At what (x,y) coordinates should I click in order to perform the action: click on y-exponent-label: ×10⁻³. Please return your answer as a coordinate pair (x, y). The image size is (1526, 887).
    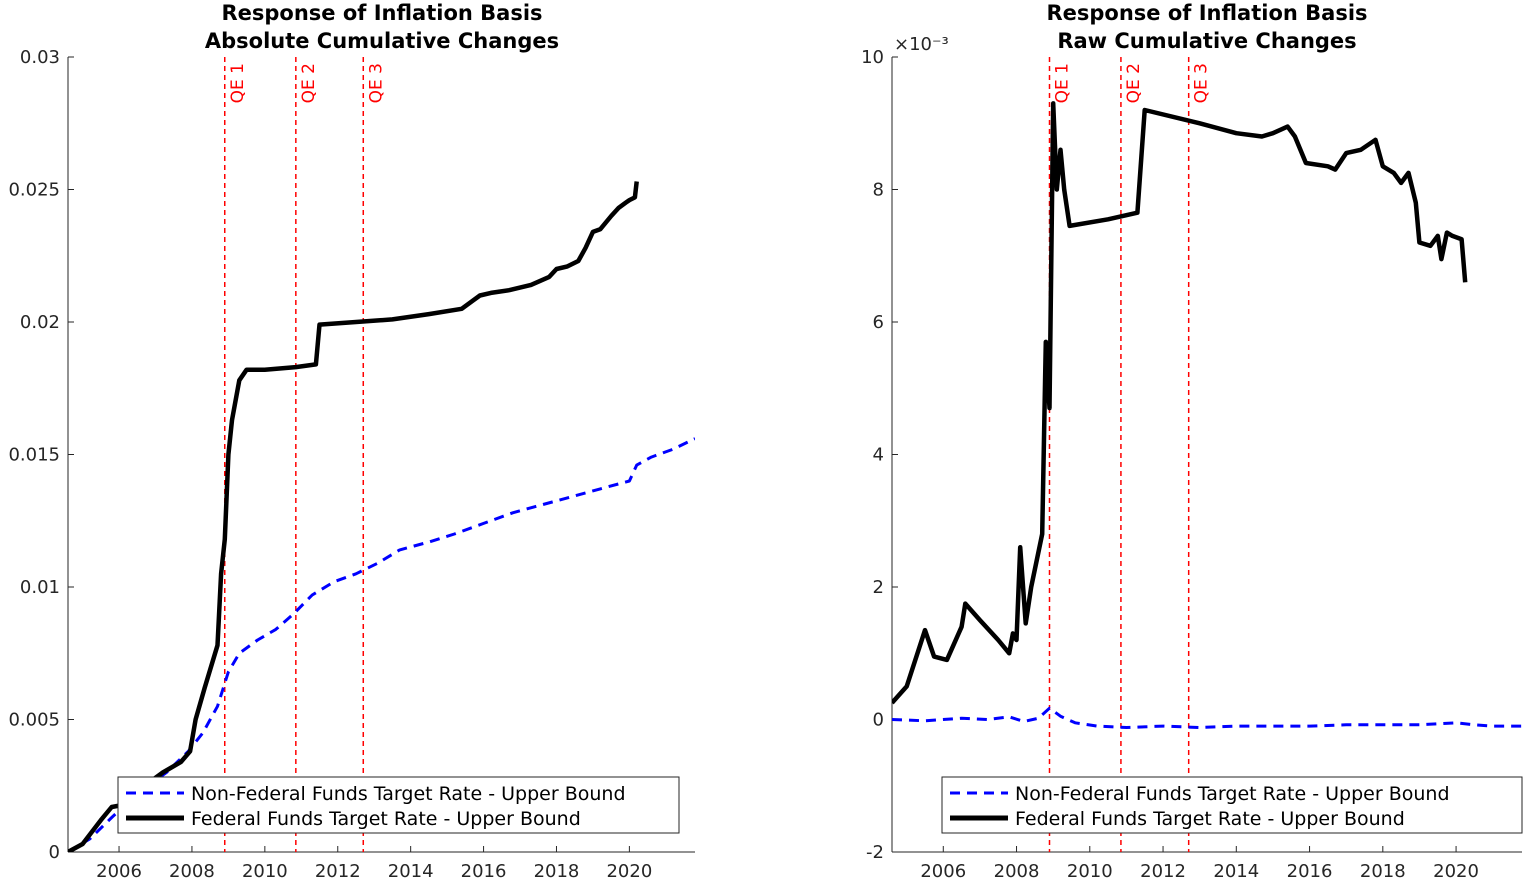
    Looking at the image, I should click on (921, 44).